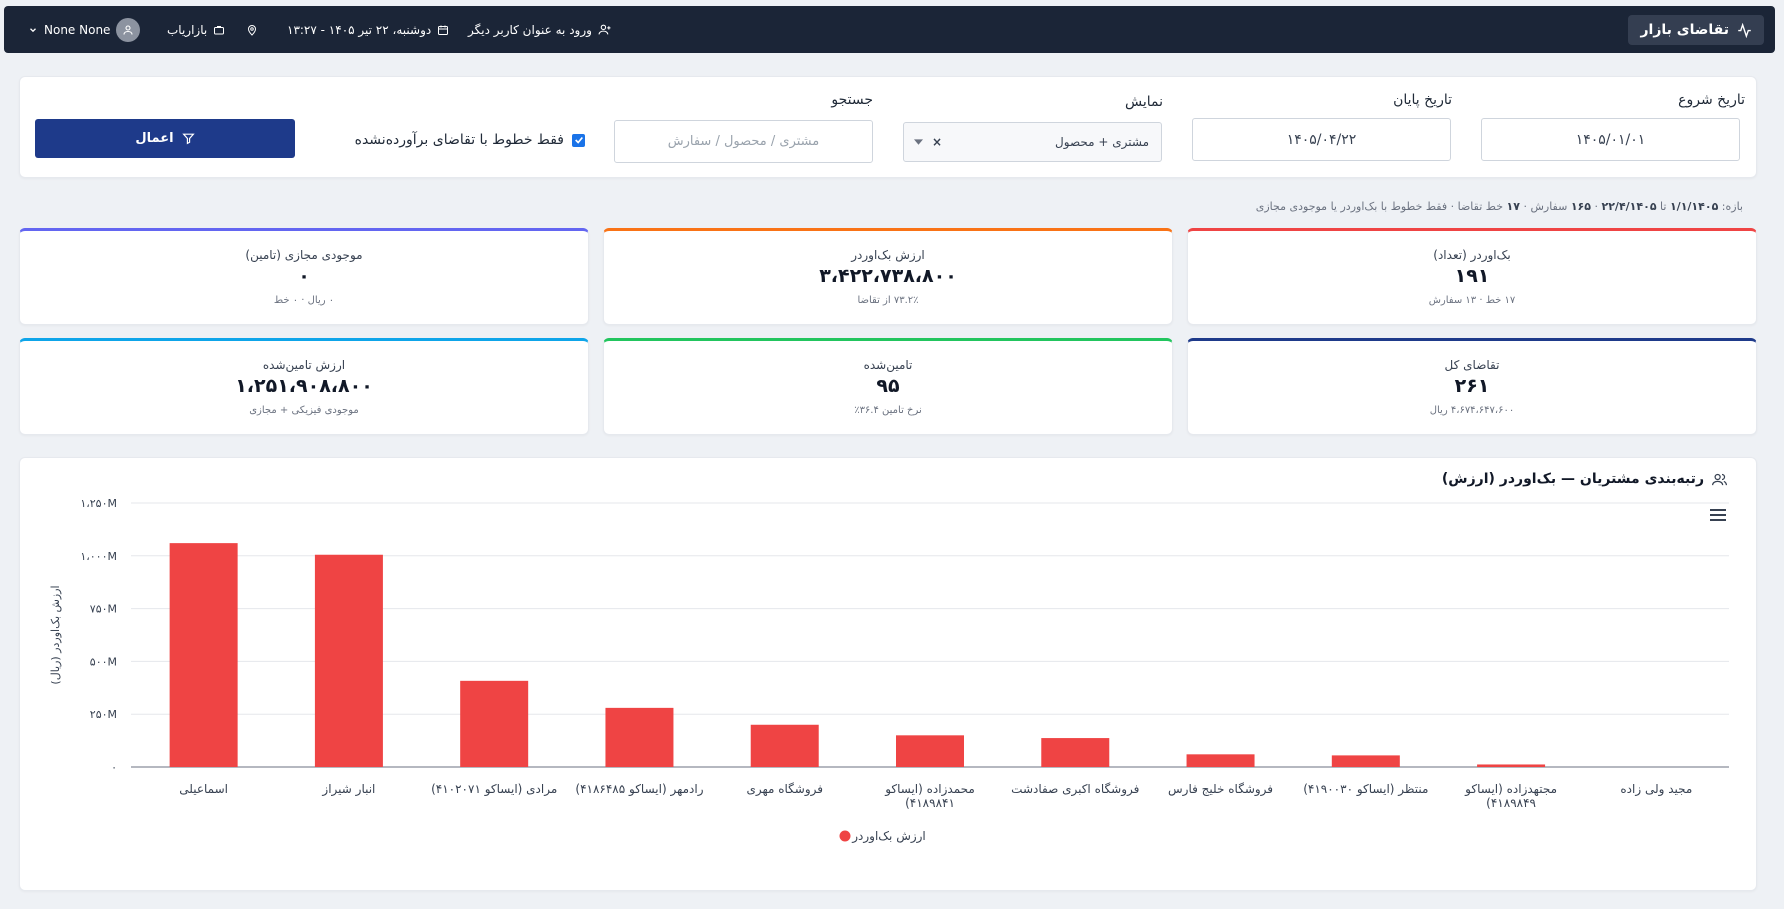 This screenshot has width=1784, height=909. I want to click on kpi-value: ۱،۲۵۱،۹۰۸،۸۰۰, so click(304, 386).